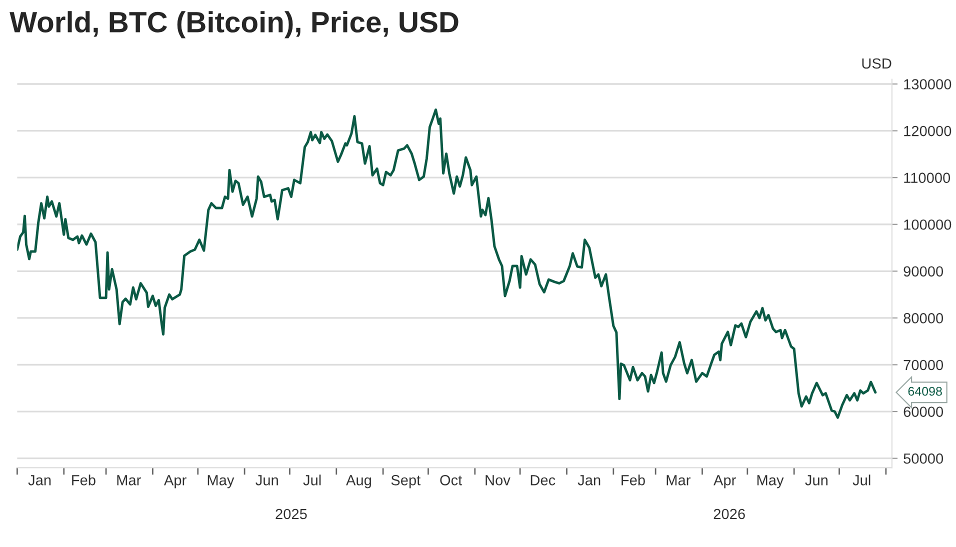  I want to click on y-tick-label: 90000, so click(924, 271).